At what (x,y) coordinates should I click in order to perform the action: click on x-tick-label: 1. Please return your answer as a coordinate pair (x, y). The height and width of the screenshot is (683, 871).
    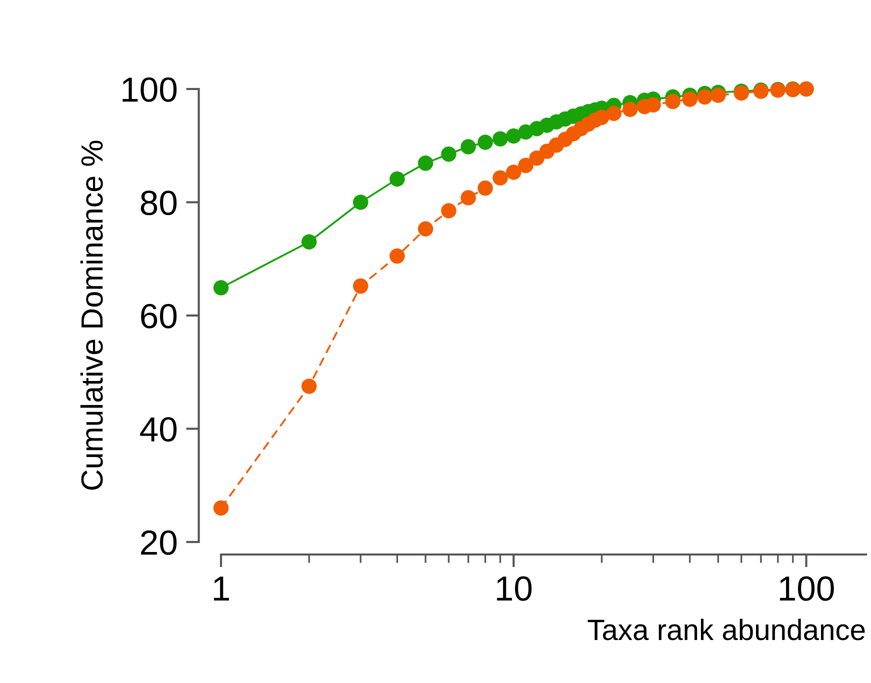
    Looking at the image, I should click on (221, 588).